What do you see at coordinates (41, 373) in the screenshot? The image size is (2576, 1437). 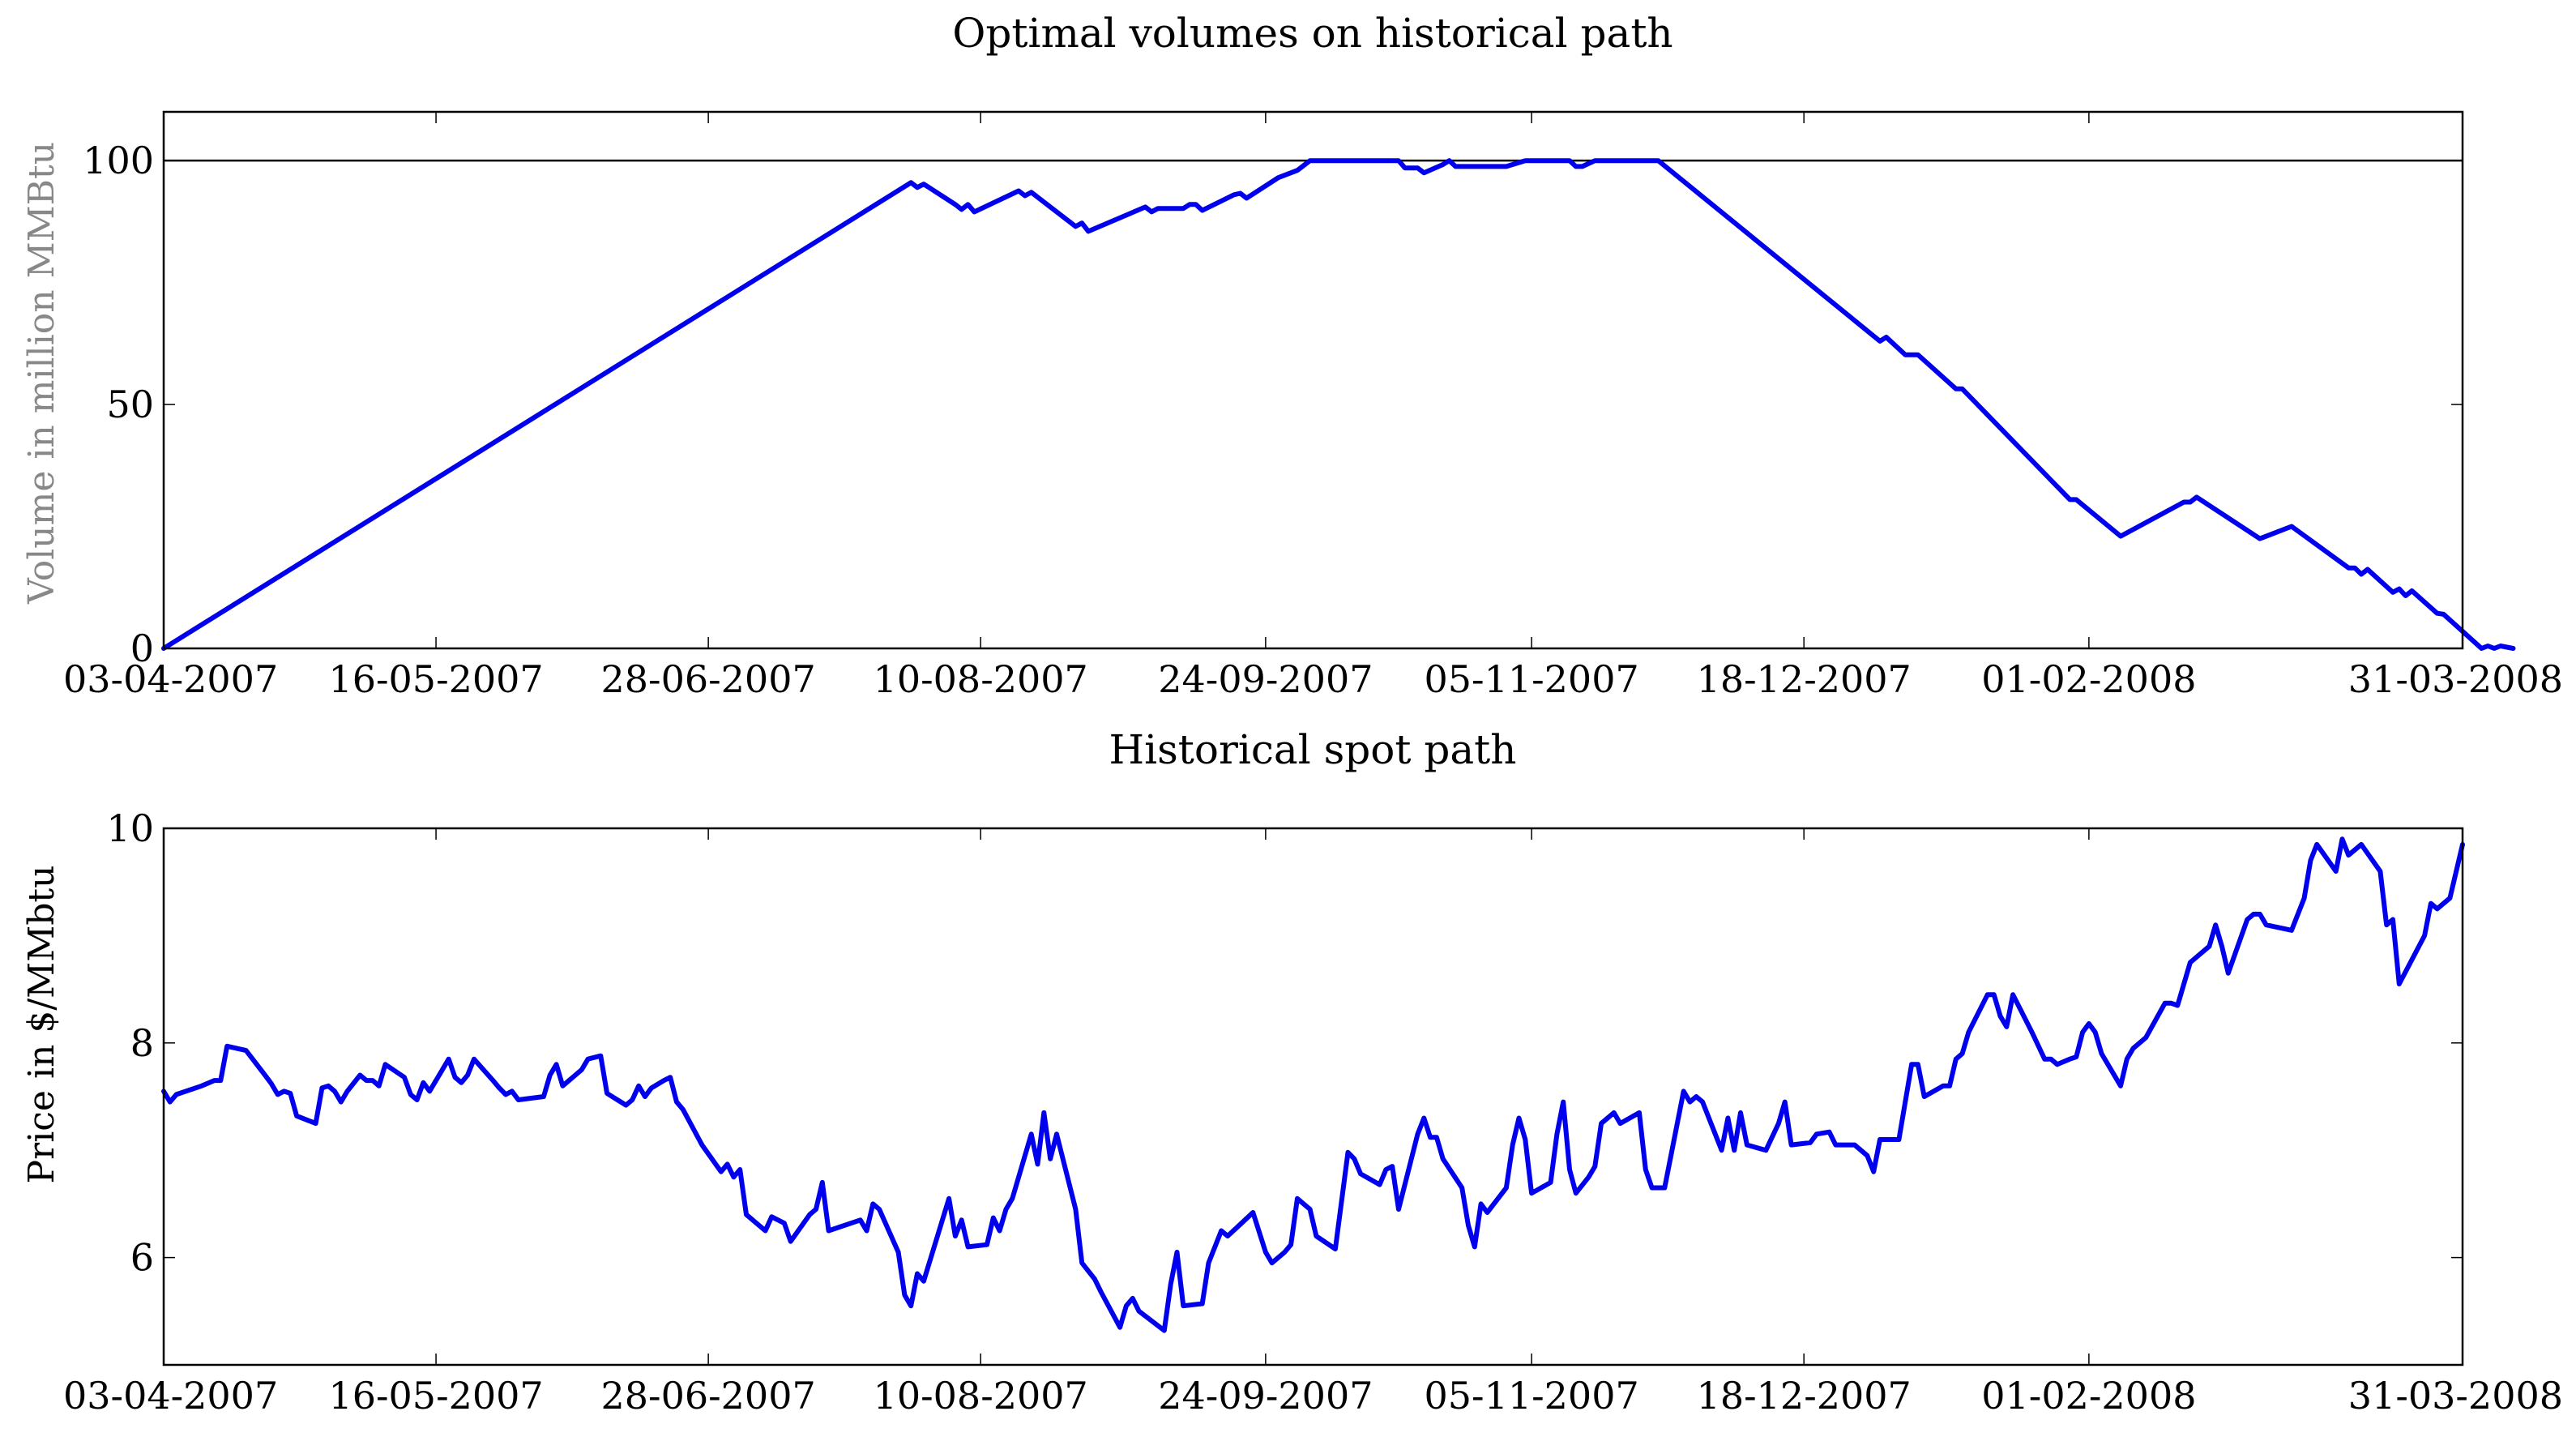 I see `volume-y-axis-label: Volume in million MMBtu` at bounding box center [41, 373].